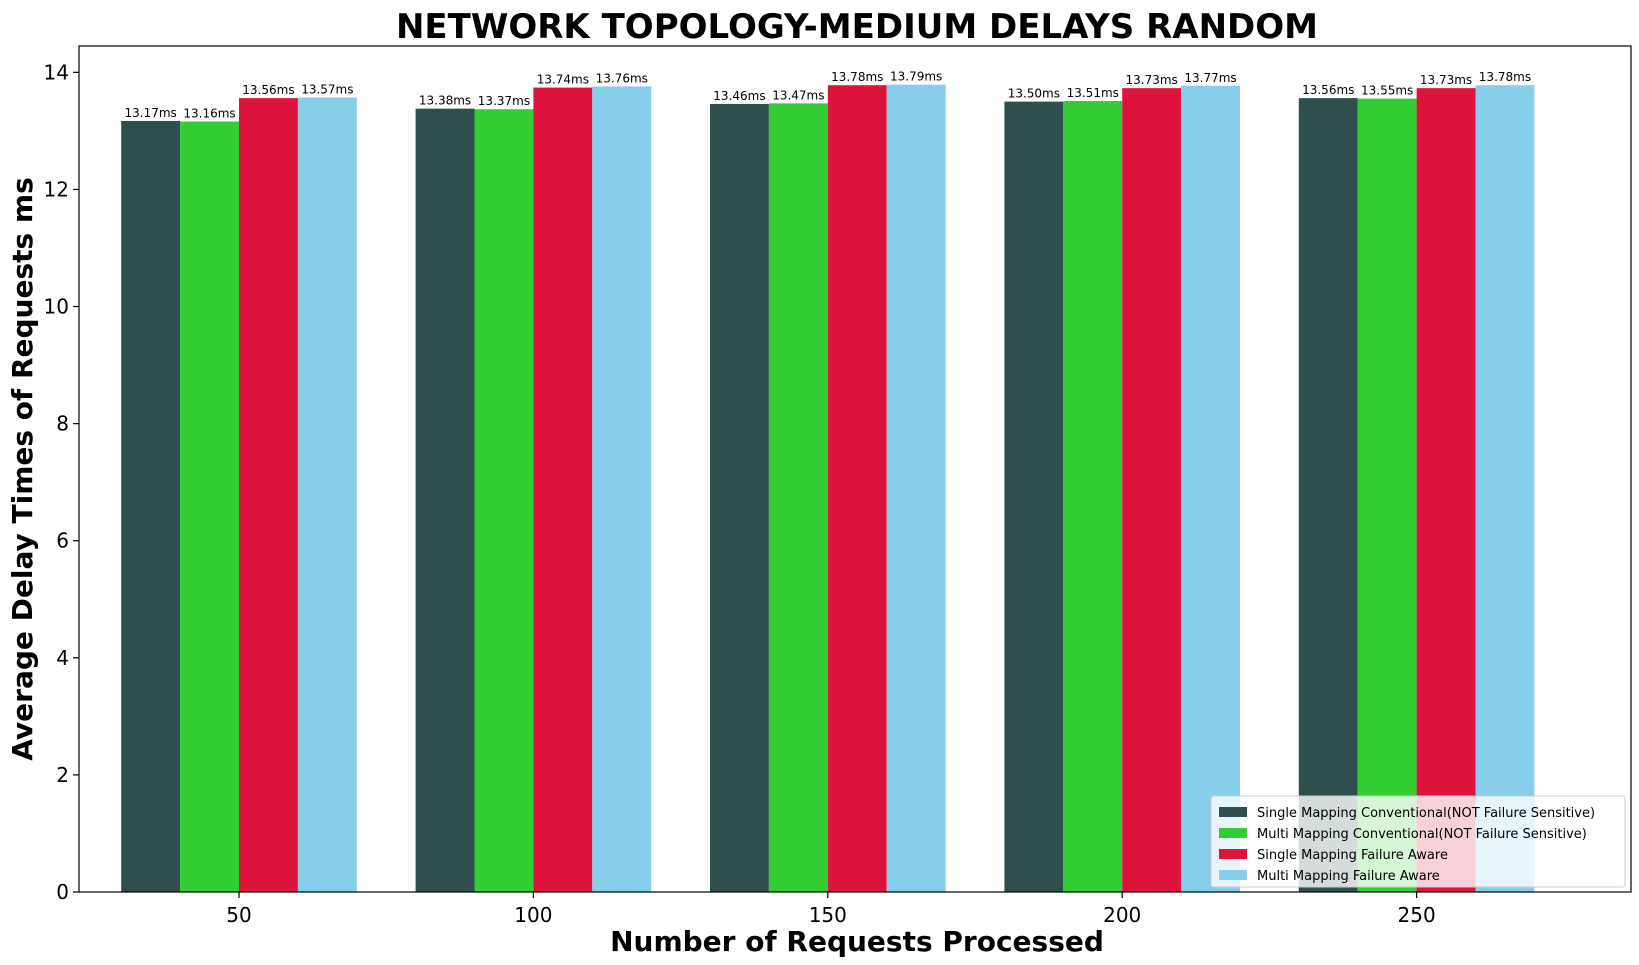  What do you see at coordinates (622, 78) in the screenshot?
I see `data-label: 13.76ms` at bounding box center [622, 78].